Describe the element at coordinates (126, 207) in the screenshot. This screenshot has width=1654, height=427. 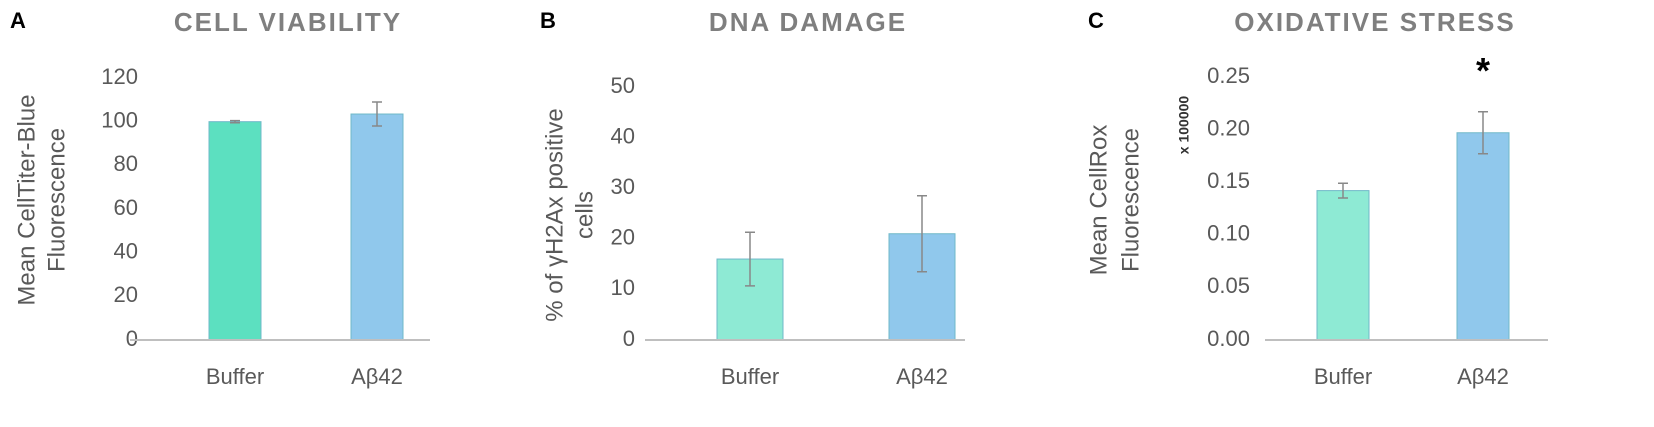
I see `y-tick-label: 60` at that location.